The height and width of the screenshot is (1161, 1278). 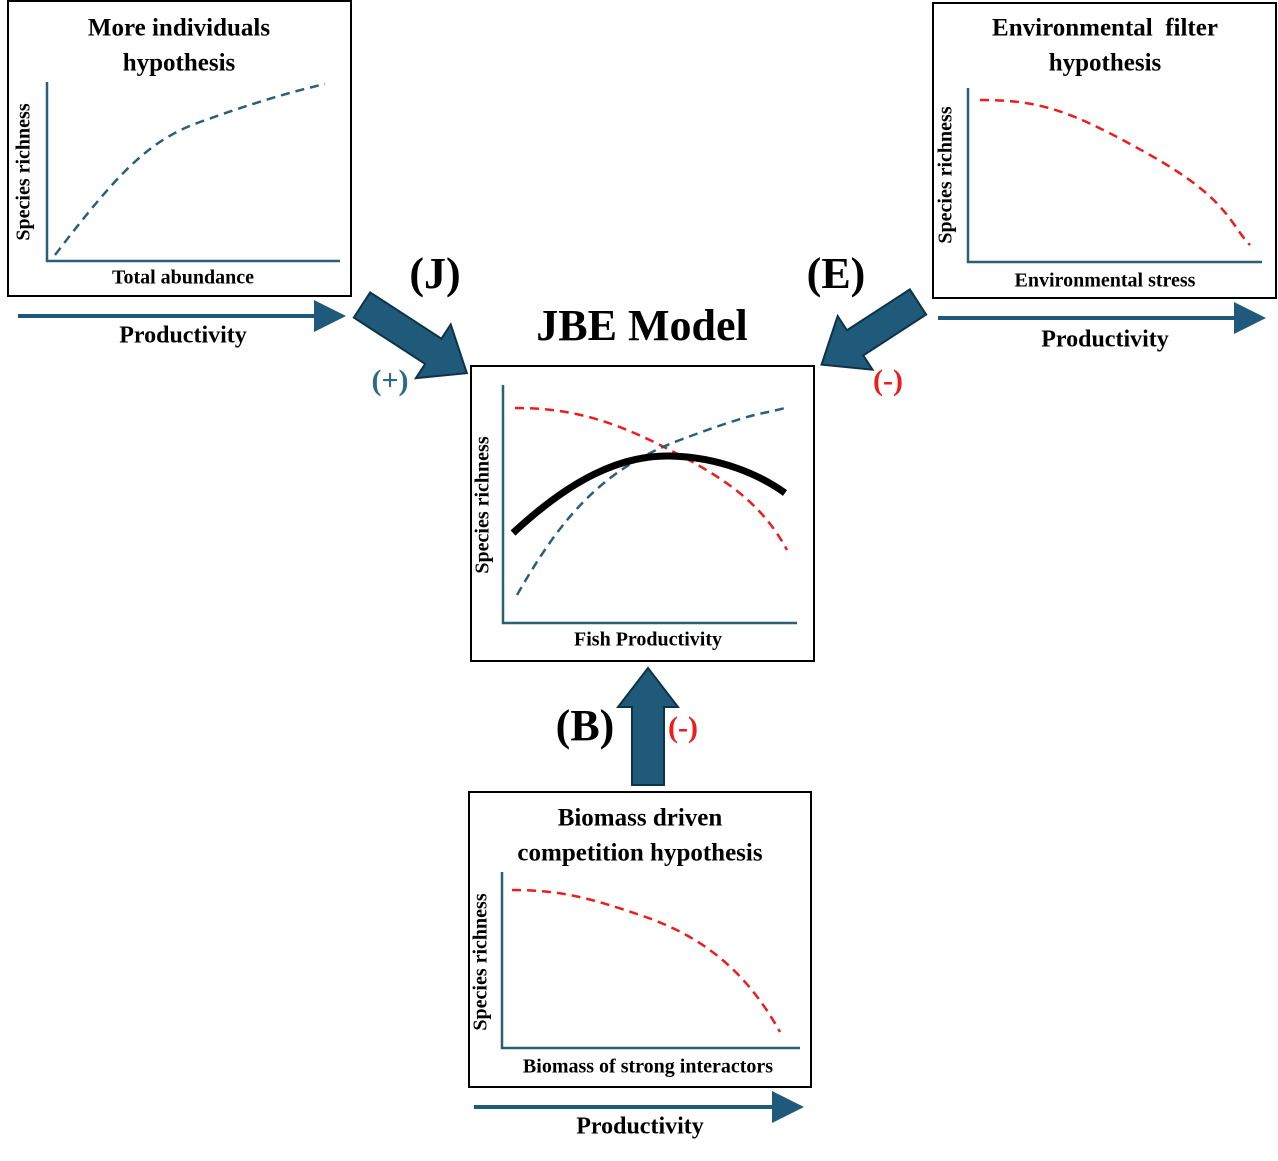 What do you see at coordinates (641, 325) in the screenshot?
I see `title: JBE Model` at bounding box center [641, 325].